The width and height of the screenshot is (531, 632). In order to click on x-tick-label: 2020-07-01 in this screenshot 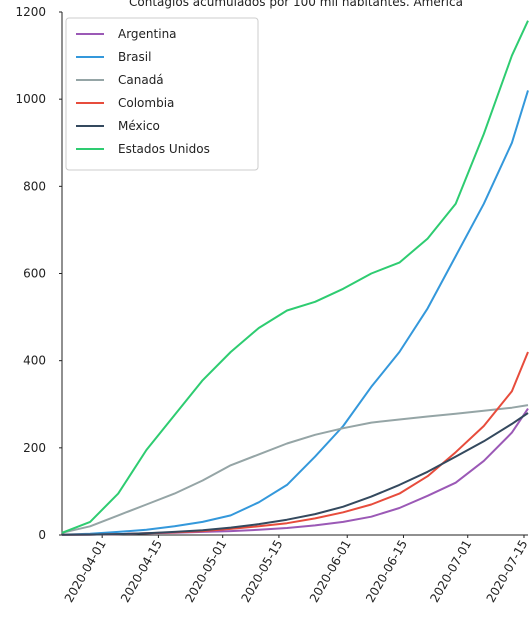, I will do `click(450, 571)`.